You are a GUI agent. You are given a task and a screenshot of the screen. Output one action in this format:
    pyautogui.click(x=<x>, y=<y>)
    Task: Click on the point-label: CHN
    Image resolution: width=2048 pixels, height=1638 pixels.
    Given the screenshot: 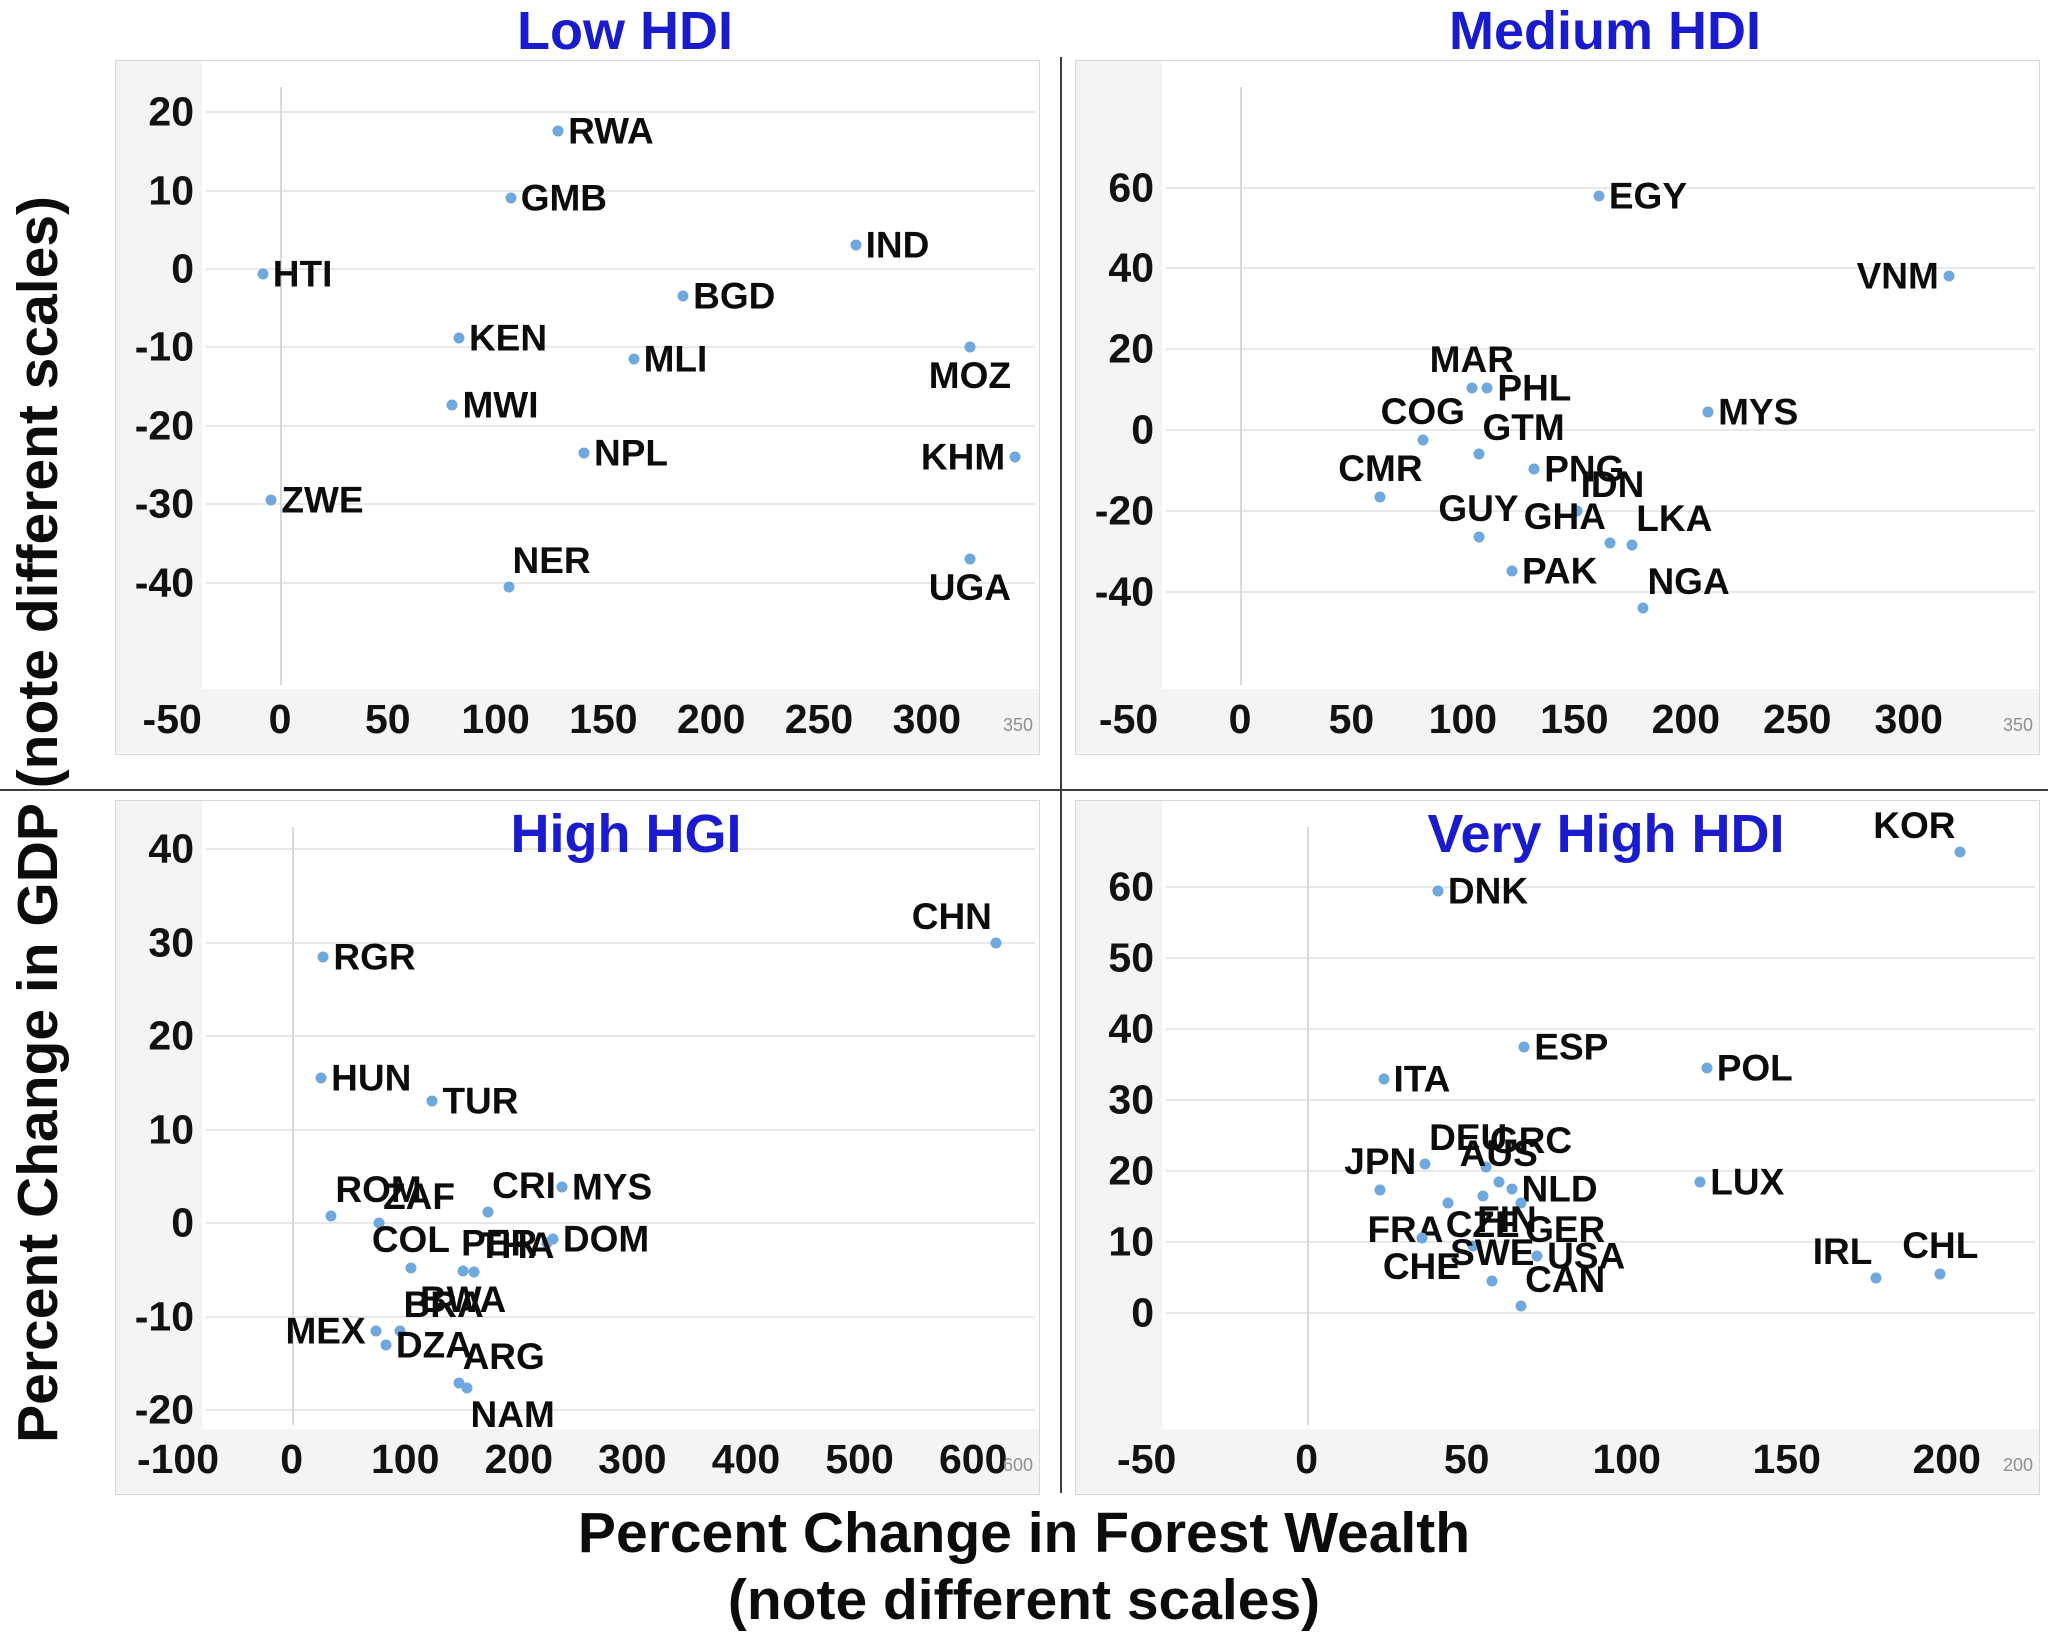 What is the action you would take?
    pyautogui.click(x=951, y=916)
    